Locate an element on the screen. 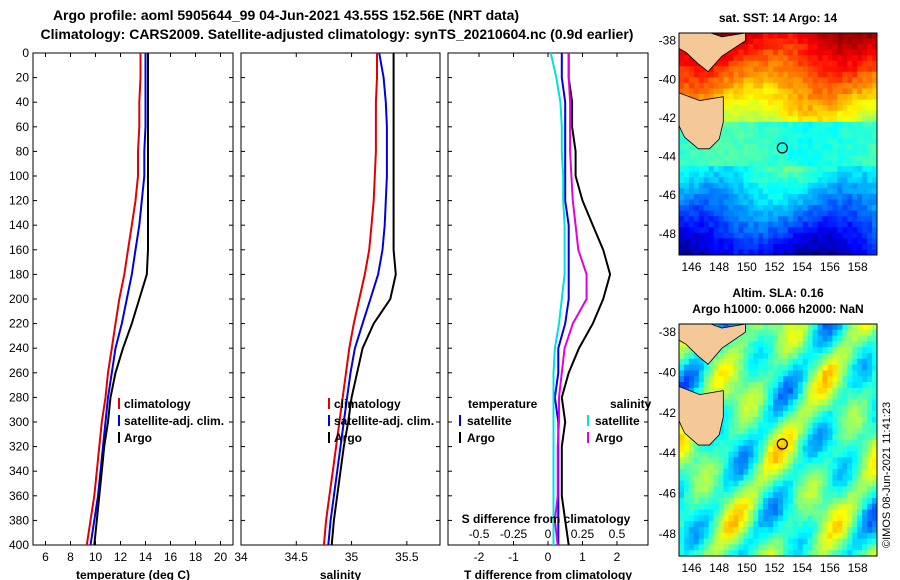 The image size is (900, 580). mainland-landmass is located at coordinates (712, 52).